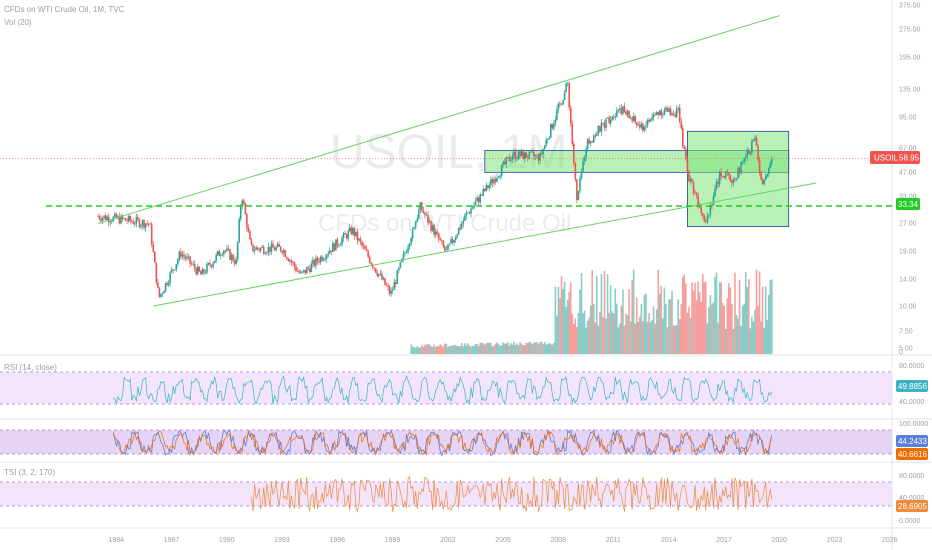 Image resolution: width=932 pixels, height=550 pixels. I want to click on price-tick-label: 27.00, so click(908, 224).